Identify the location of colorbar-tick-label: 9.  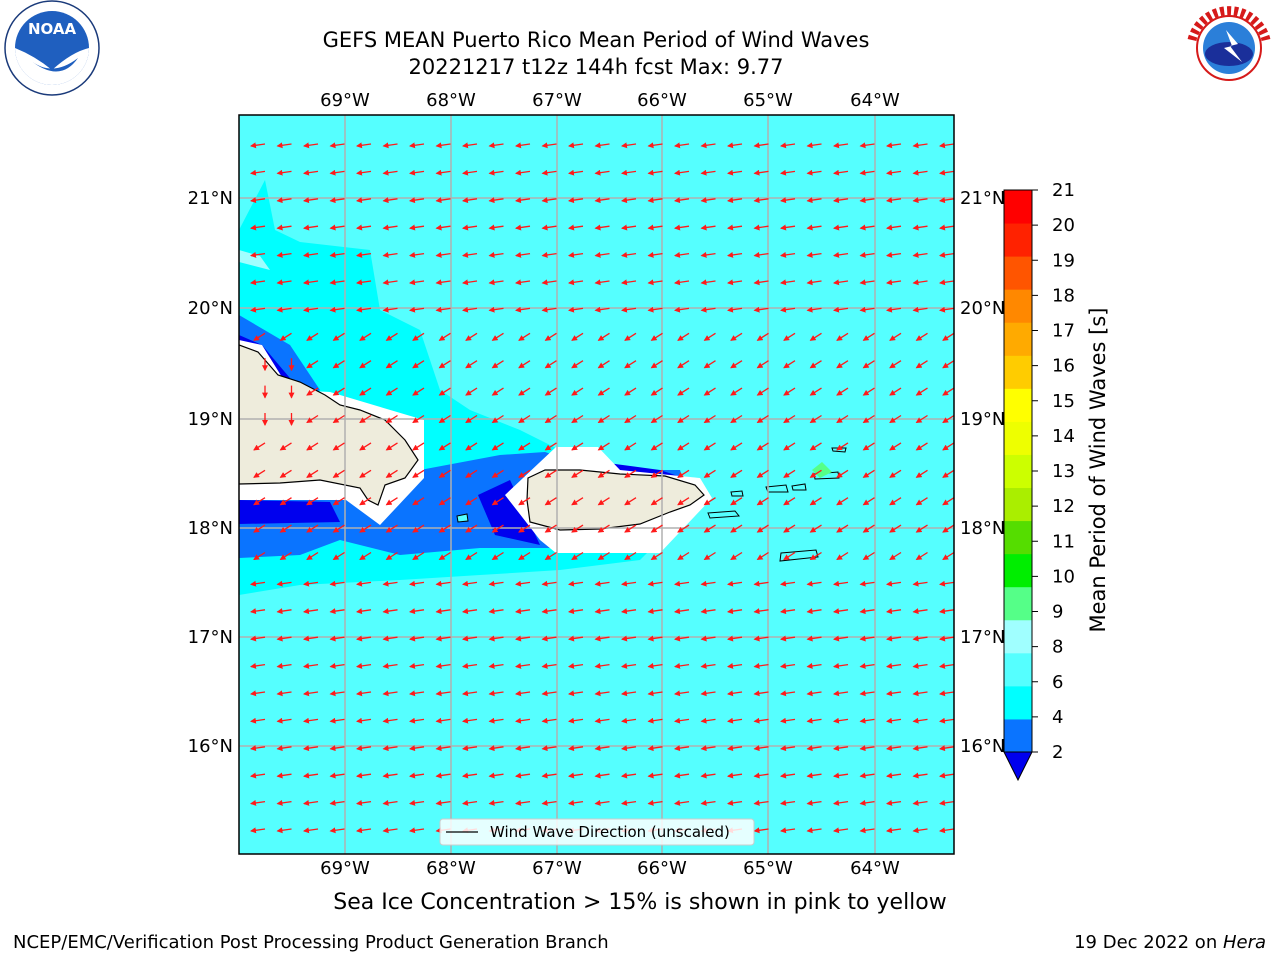
(1057, 612).